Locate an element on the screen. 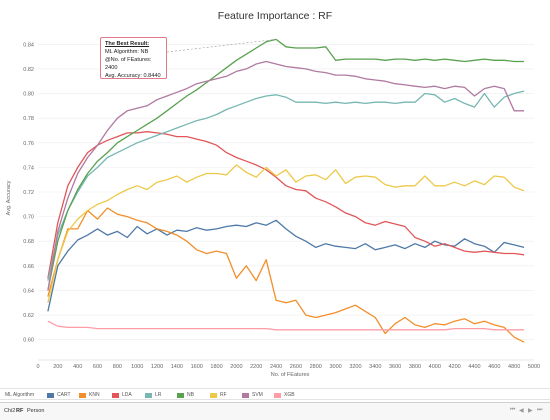 The image size is (550, 420). x-tick-label: 4200 is located at coordinates (455, 367).